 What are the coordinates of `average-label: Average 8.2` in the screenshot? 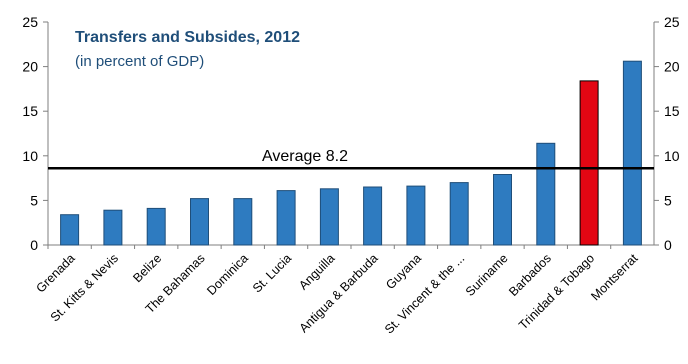 It's located at (305, 156).